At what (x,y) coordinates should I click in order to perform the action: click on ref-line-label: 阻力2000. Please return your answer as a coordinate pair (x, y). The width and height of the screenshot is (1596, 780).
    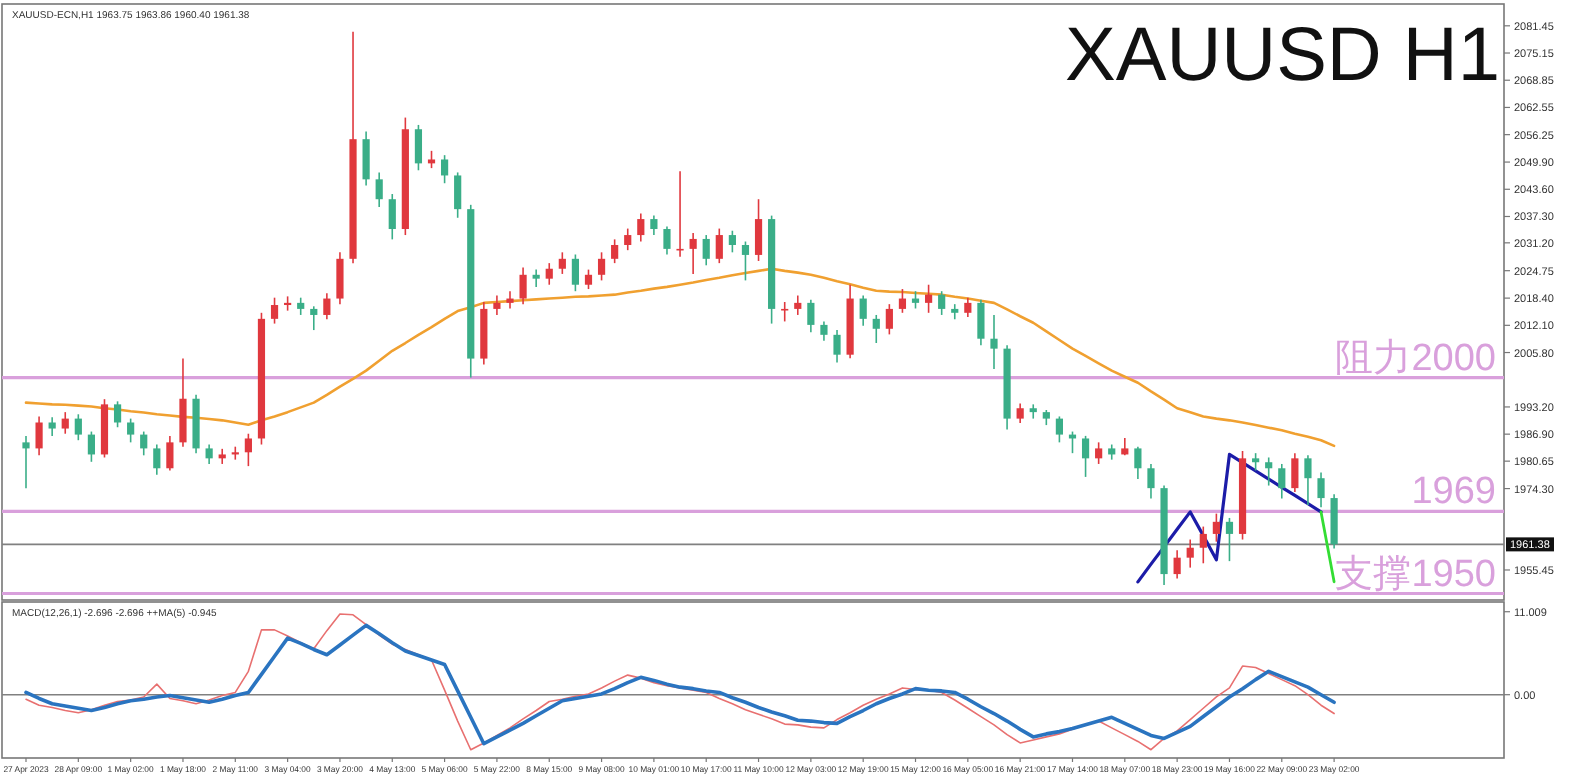
    Looking at the image, I should click on (1415, 358).